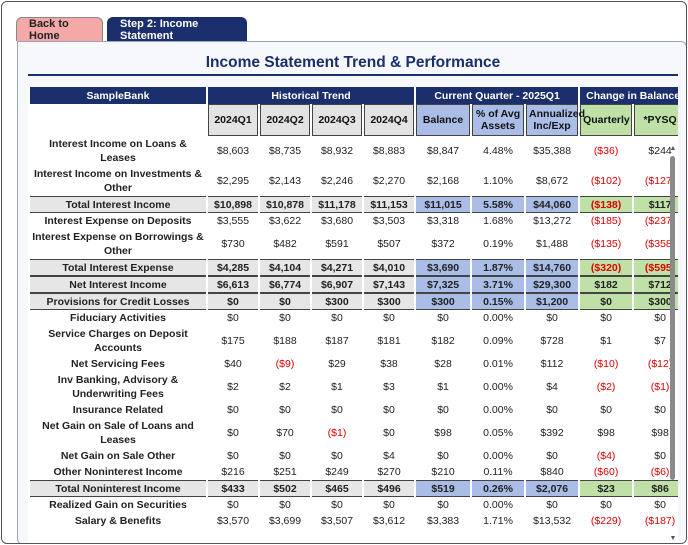 The image size is (688, 545). I want to click on table-cell: ($185), so click(606, 221).